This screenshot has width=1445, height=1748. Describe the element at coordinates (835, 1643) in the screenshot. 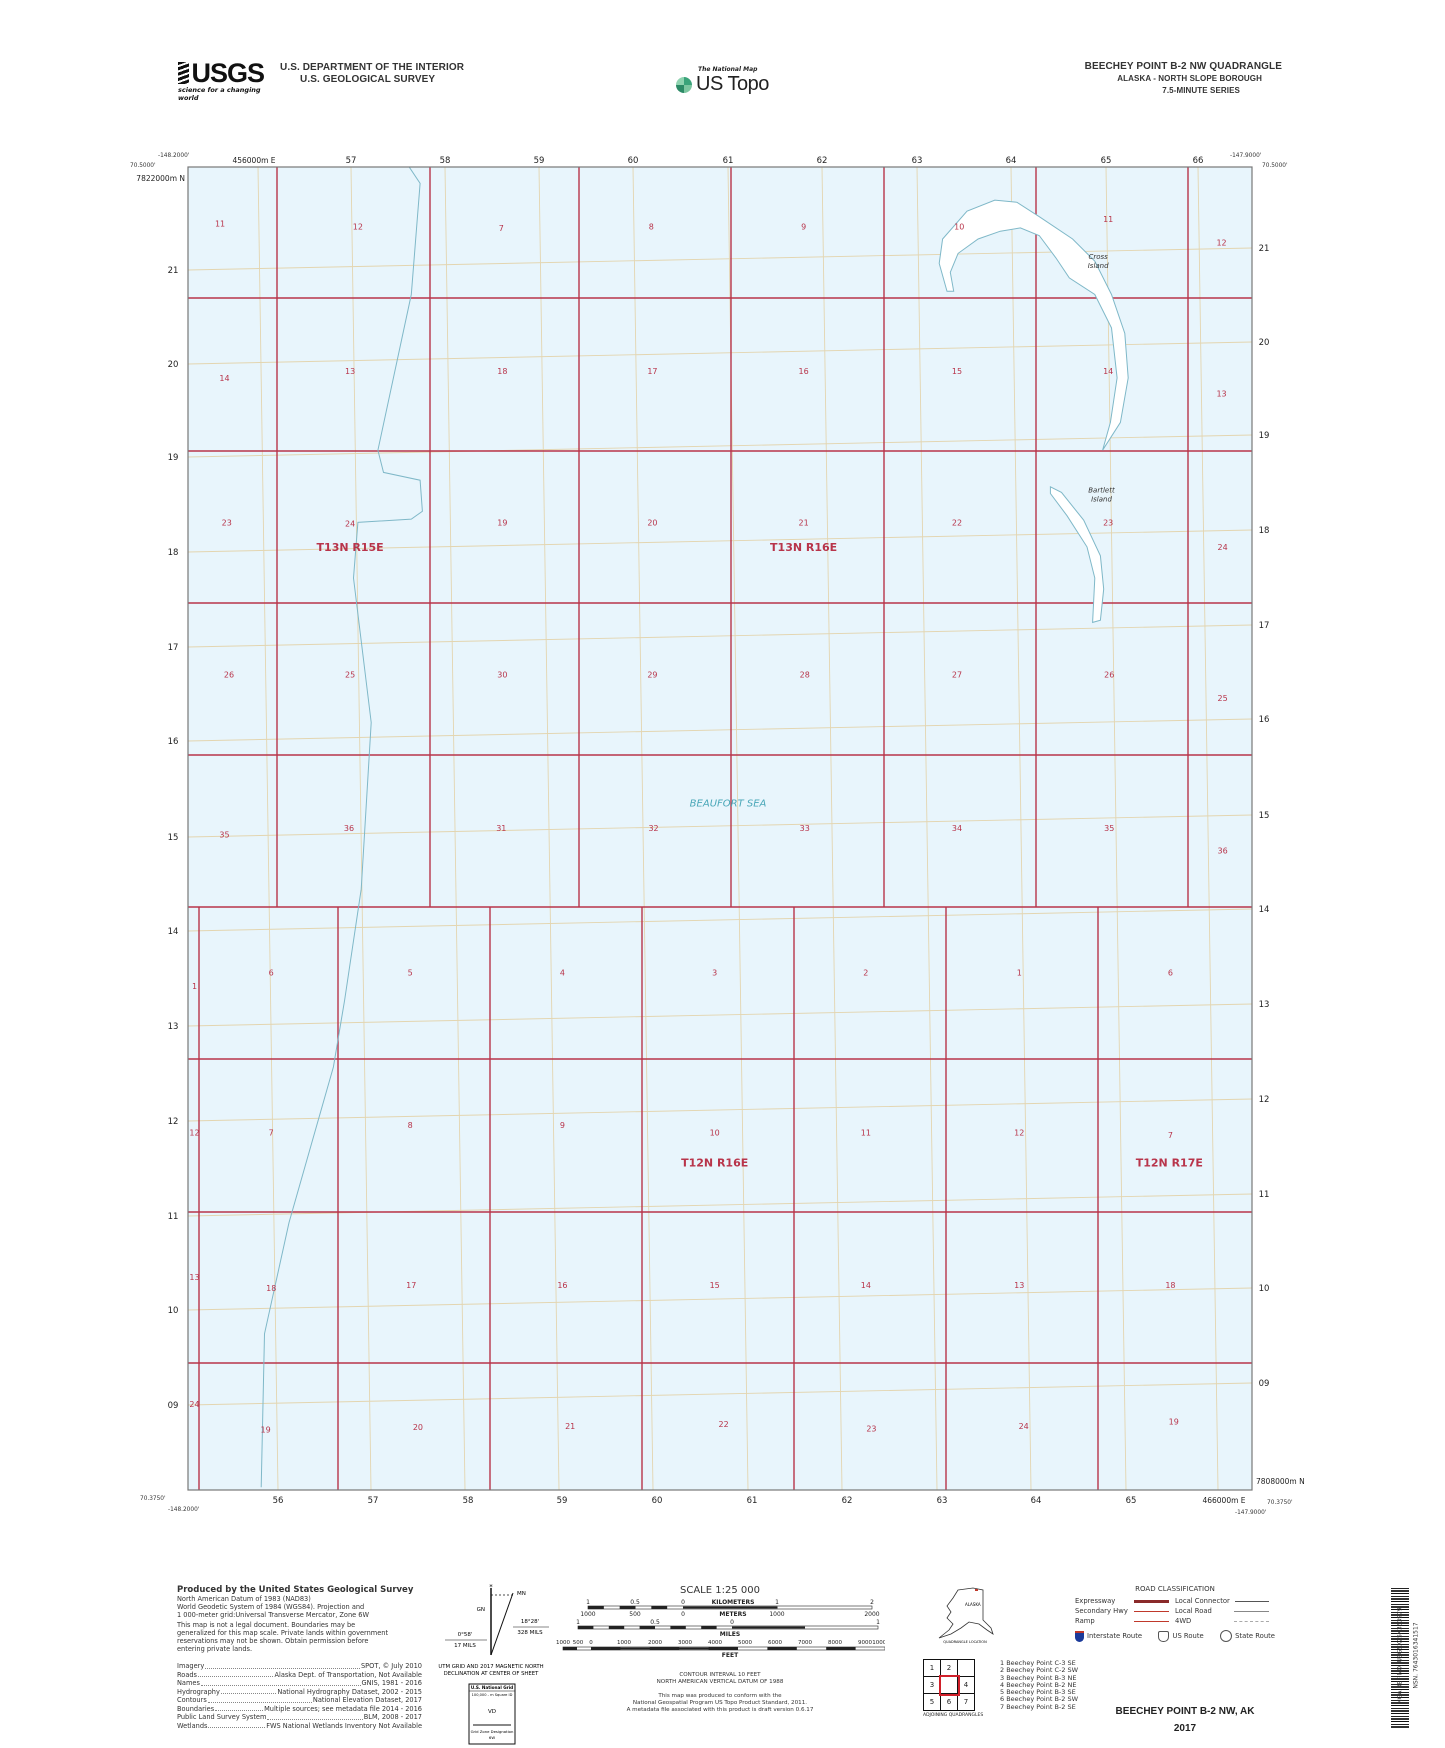

I see `scale-tick-label: 8000` at that location.